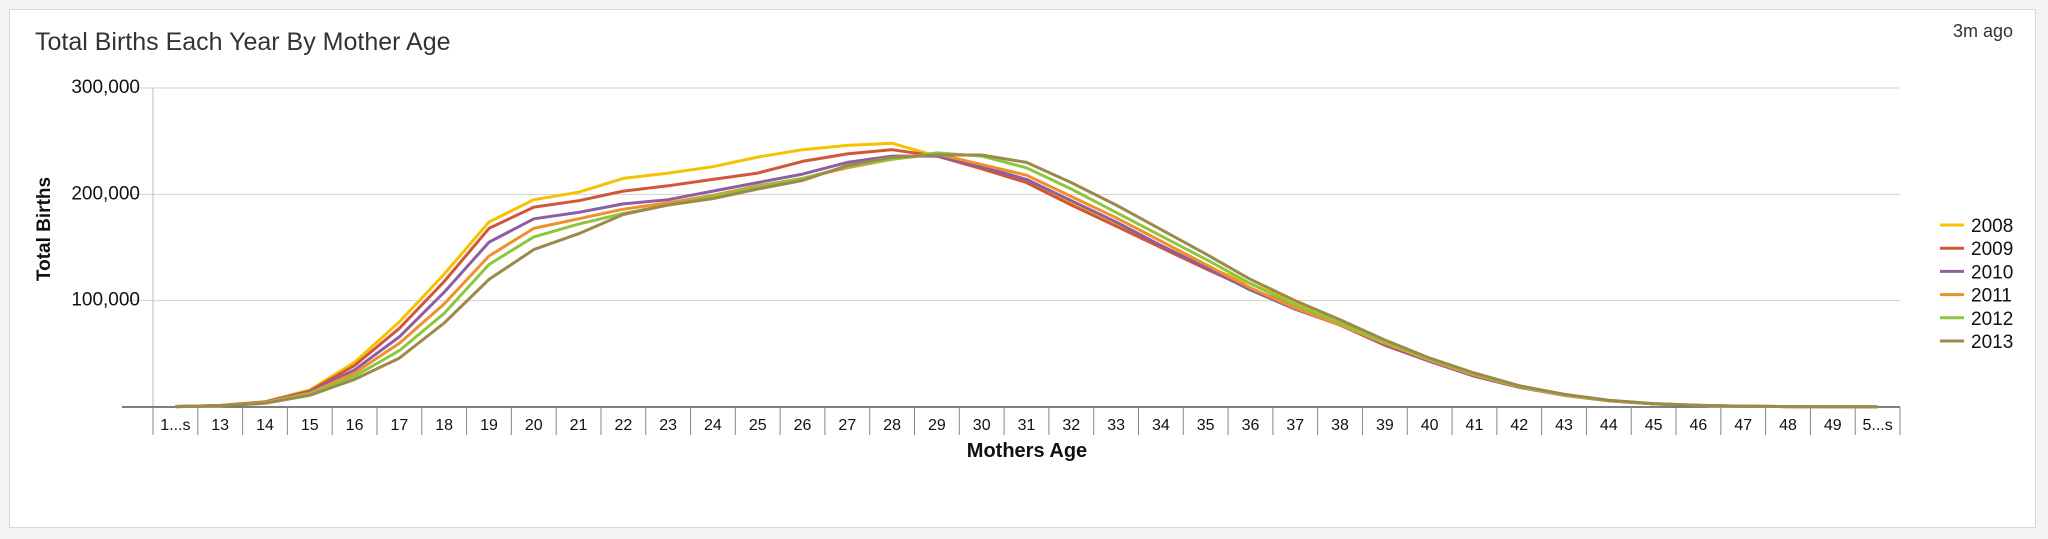 Image resolution: width=2048 pixels, height=539 pixels. What do you see at coordinates (1027, 451) in the screenshot?
I see `x-axis-title: Mothers Age` at bounding box center [1027, 451].